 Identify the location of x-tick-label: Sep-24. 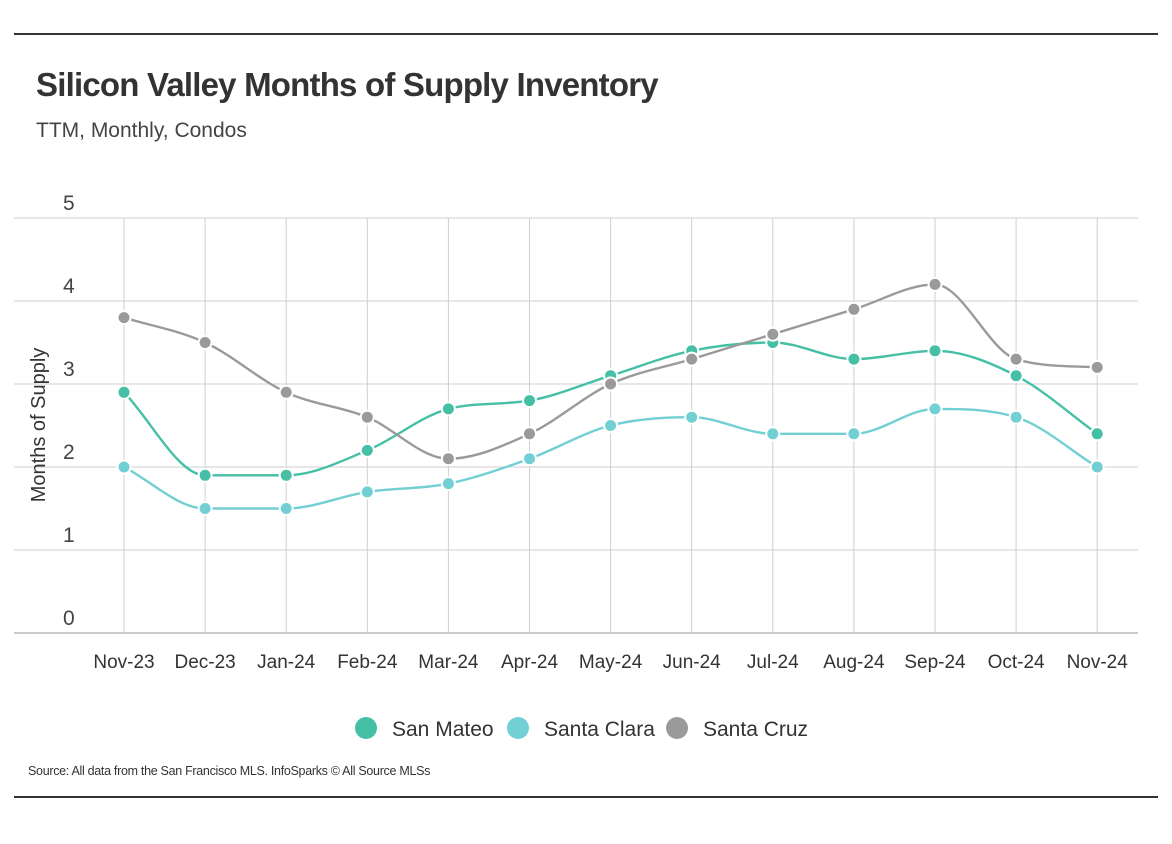
(935, 662).